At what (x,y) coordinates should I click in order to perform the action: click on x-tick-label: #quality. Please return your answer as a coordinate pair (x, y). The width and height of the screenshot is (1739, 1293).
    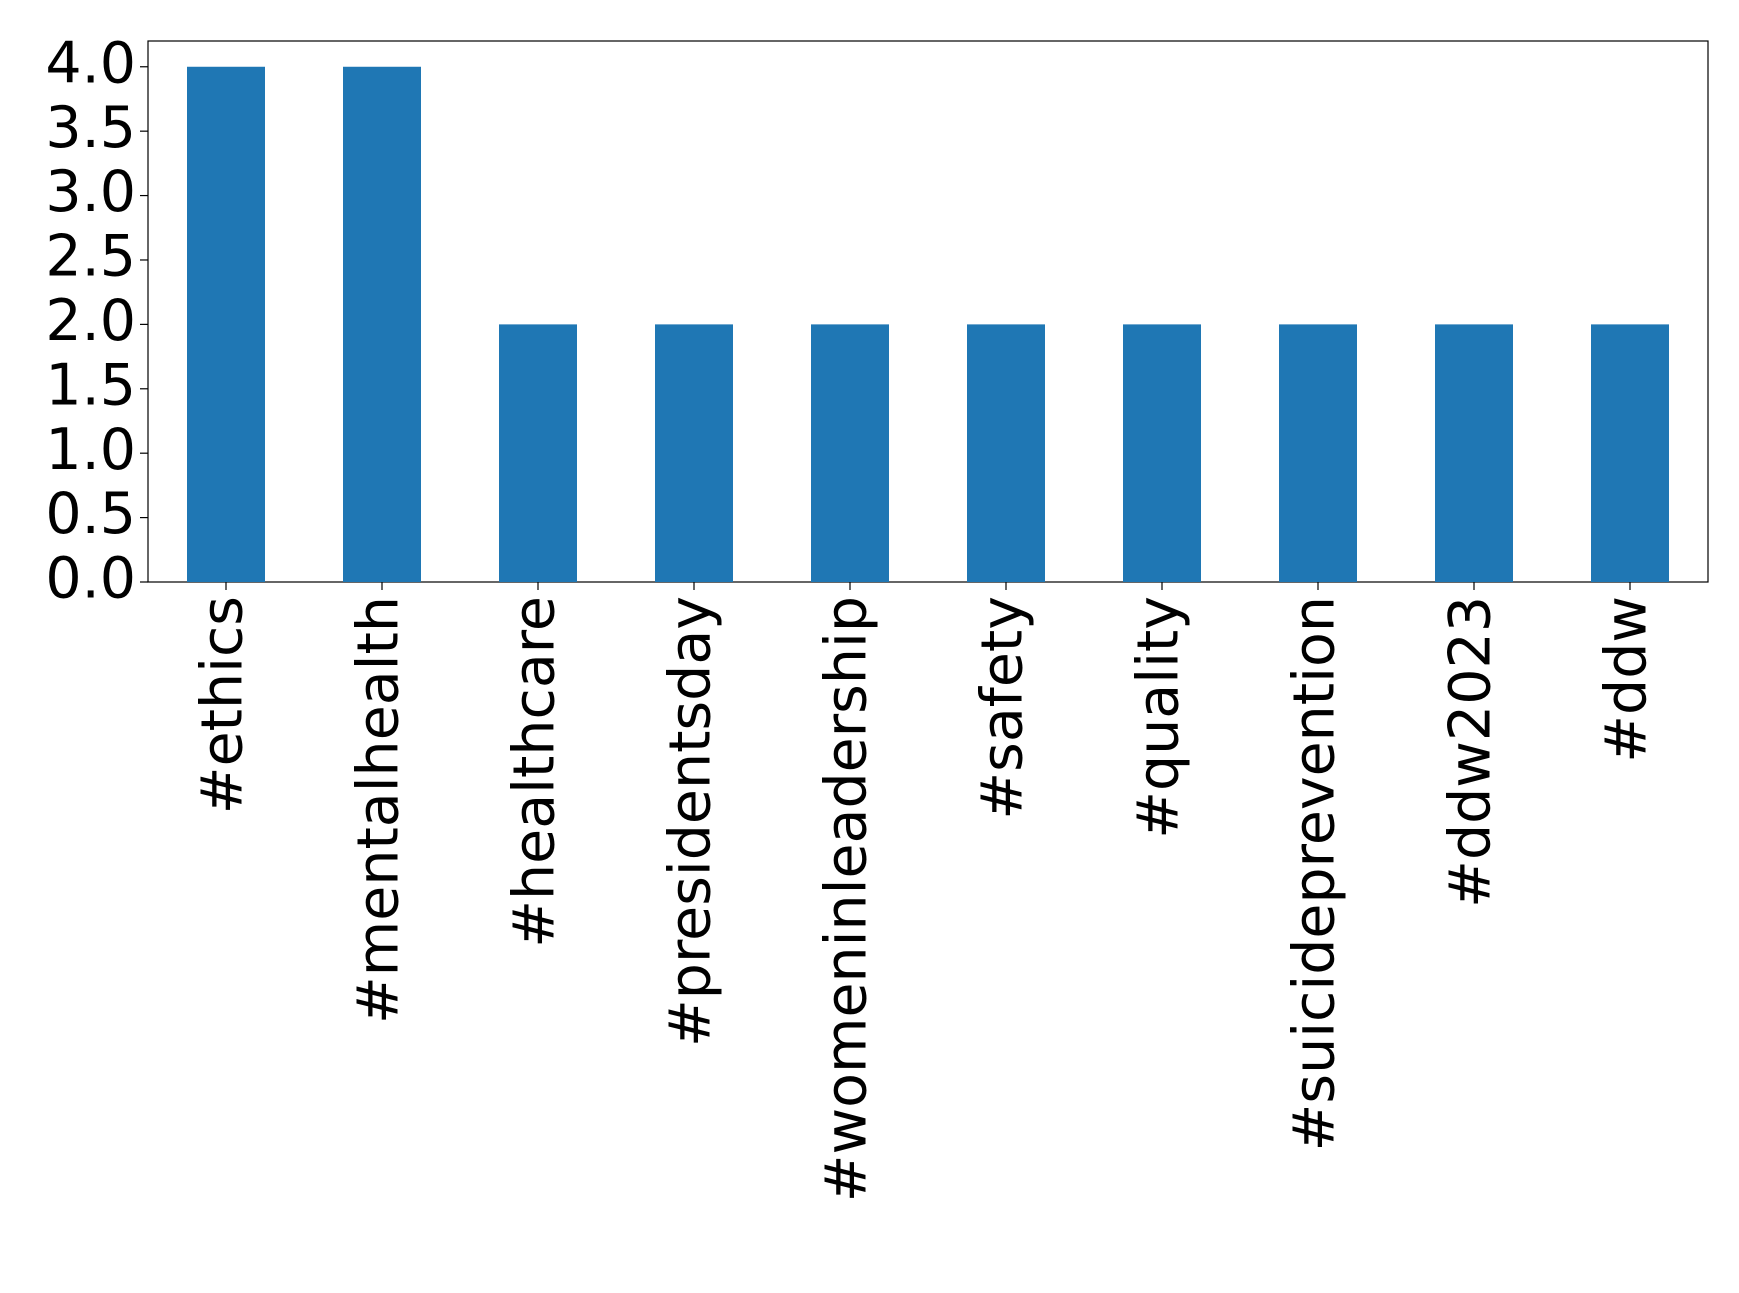
    Looking at the image, I should click on (1159, 717).